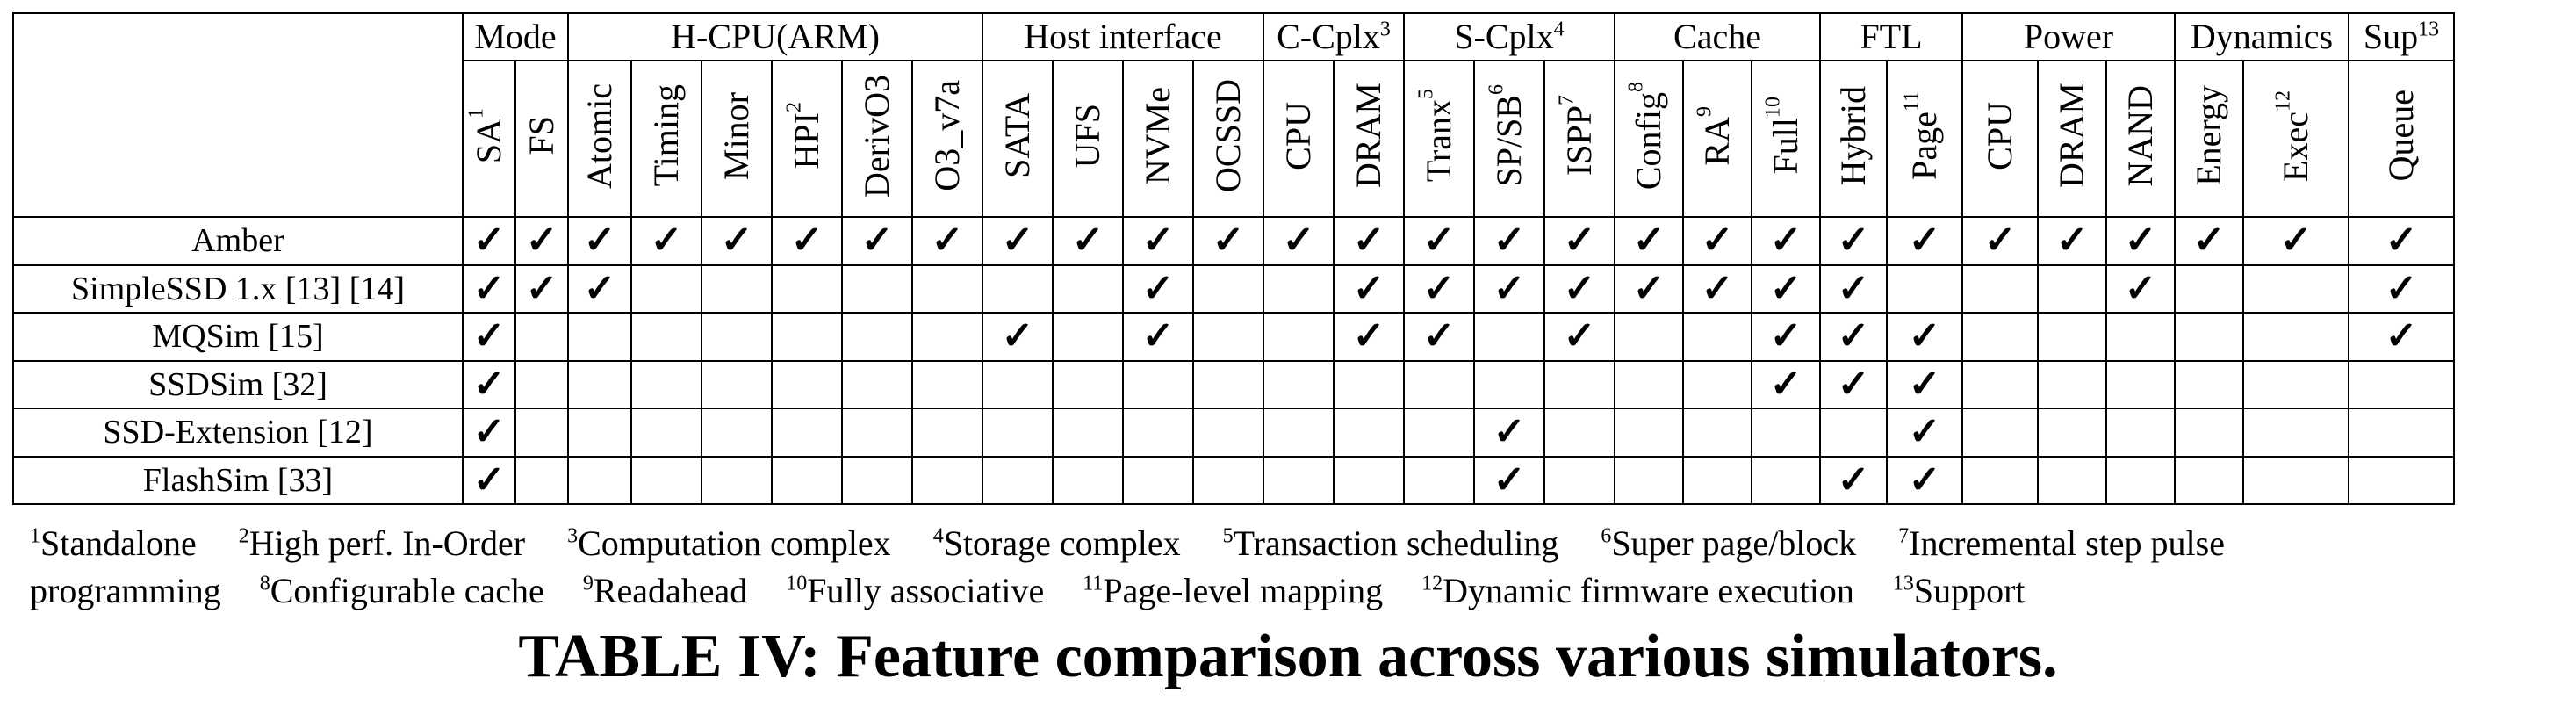 Image resolution: width=2576 pixels, height=707 pixels. I want to click on header-label: Config, so click(1648, 141).